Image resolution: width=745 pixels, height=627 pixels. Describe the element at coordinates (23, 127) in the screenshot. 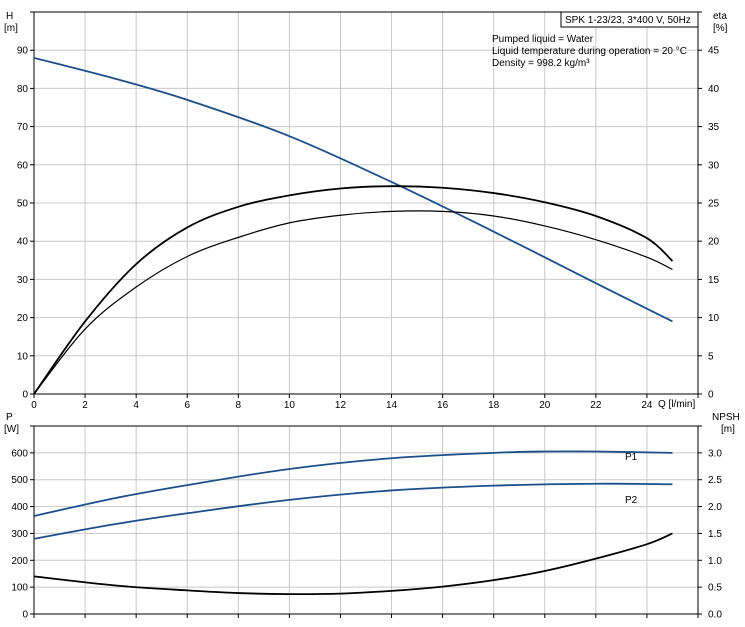

I see `left-tick-label: 70` at that location.